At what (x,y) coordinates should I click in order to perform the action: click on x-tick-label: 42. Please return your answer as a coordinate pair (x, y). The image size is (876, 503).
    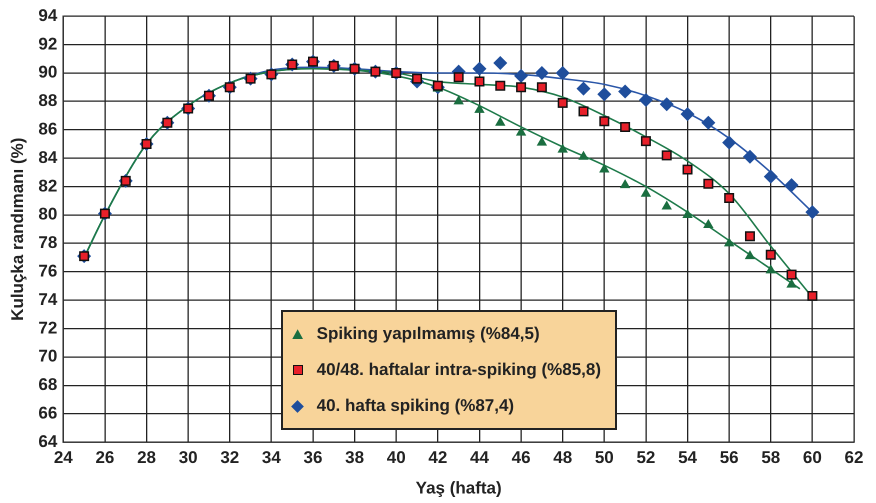
    Looking at the image, I should click on (438, 458).